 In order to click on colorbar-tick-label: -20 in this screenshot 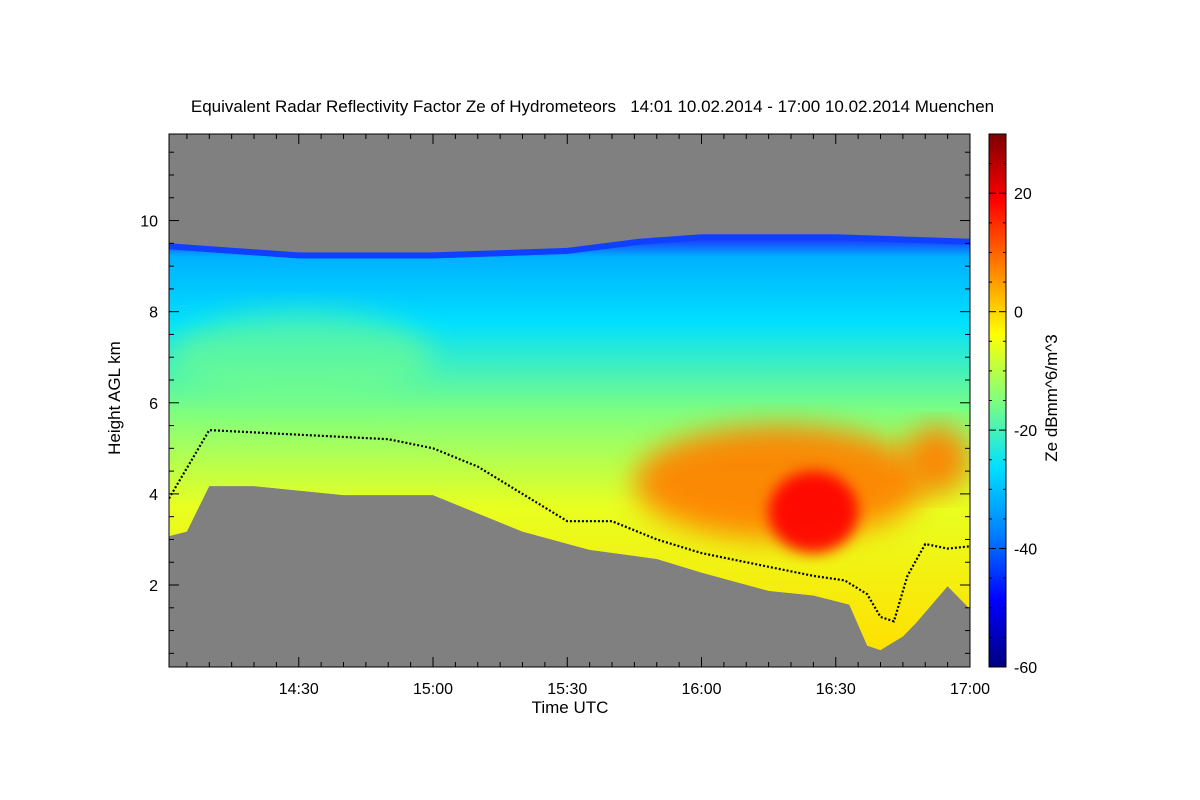, I will do `click(1025, 431)`.